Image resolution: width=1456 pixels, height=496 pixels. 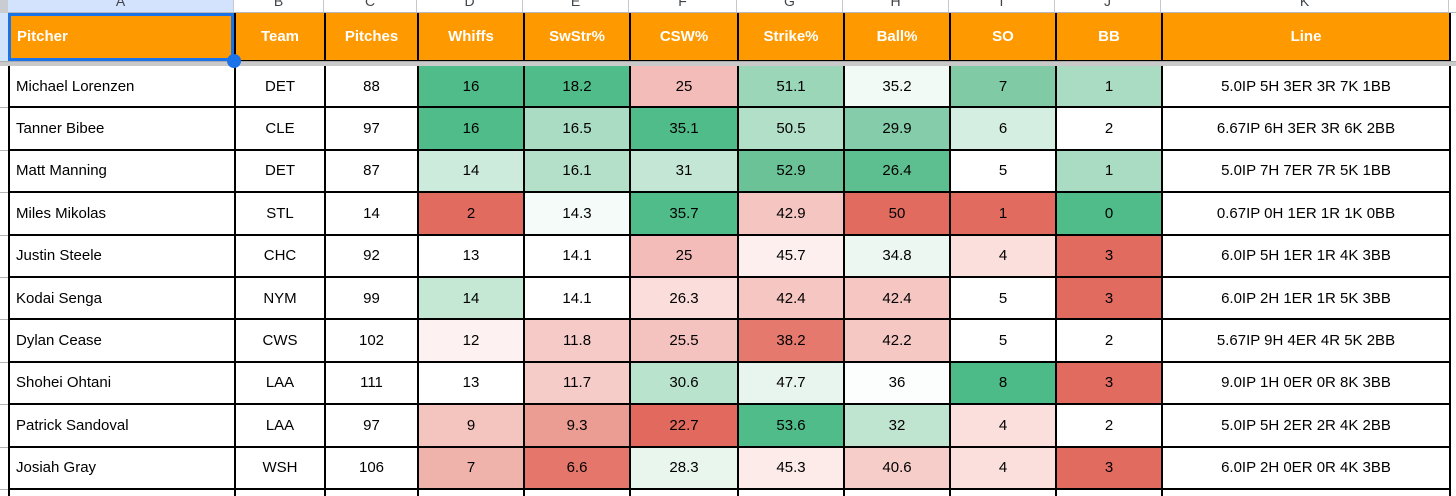 What do you see at coordinates (898, 128) in the screenshot?
I see `cell-ball: 29.9` at bounding box center [898, 128].